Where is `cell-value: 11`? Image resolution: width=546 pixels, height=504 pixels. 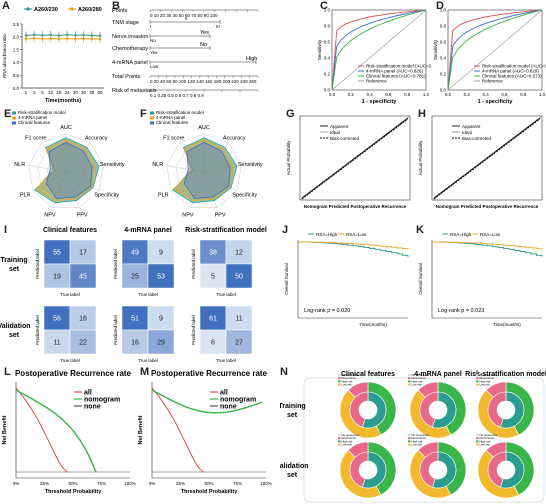
cell-value: 11 is located at coordinates (238, 319).